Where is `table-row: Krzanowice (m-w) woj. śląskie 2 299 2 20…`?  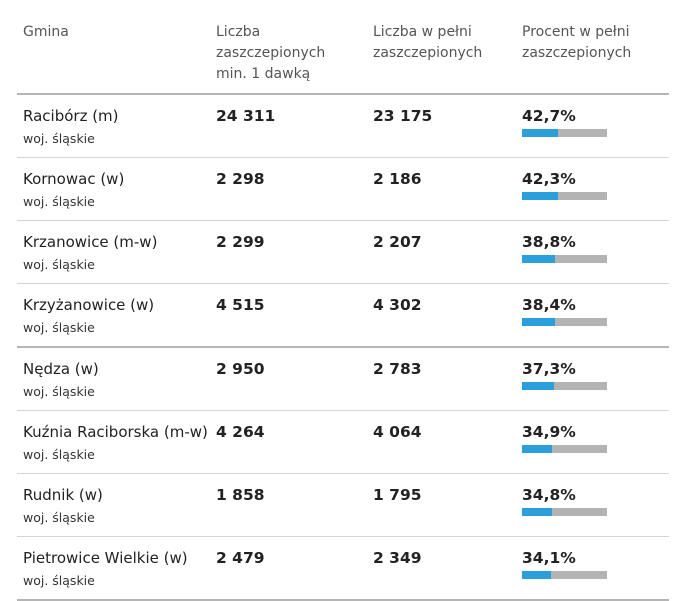
table-row: Krzanowice (m-w) woj. śląskie 2 299 2 20… is located at coordinates (343, 252).